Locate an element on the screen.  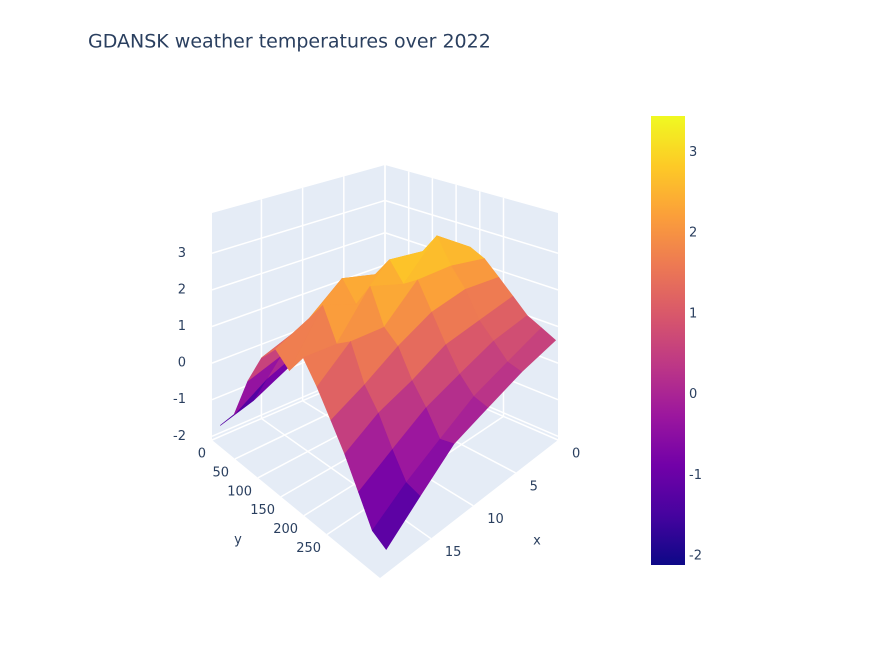
z-tick-label: 1 is located at coordinates (182, 326).